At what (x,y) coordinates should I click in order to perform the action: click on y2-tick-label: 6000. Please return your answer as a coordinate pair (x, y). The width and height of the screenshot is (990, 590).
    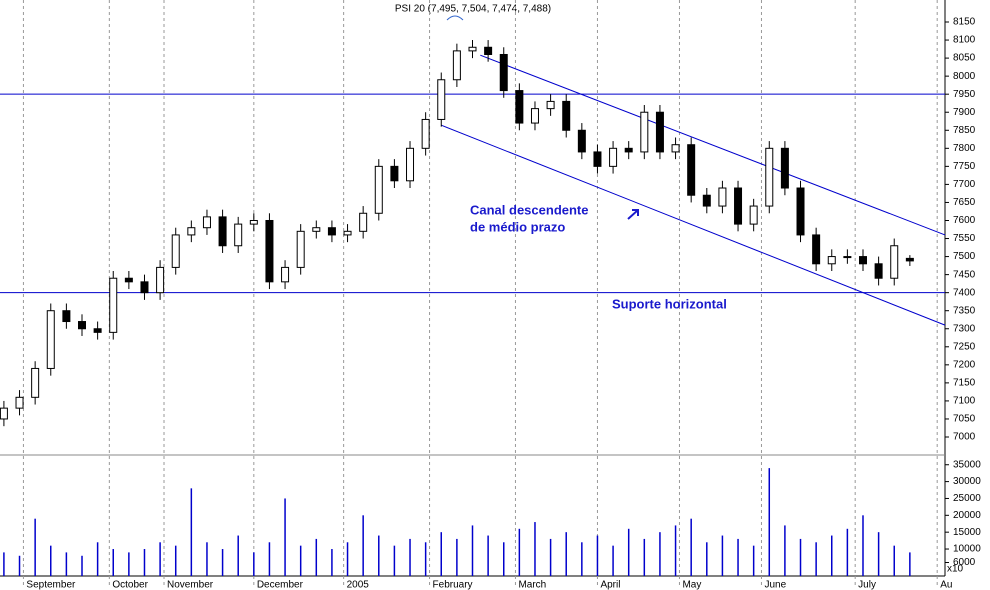
    Looking at the image, I should click on (964, 562).